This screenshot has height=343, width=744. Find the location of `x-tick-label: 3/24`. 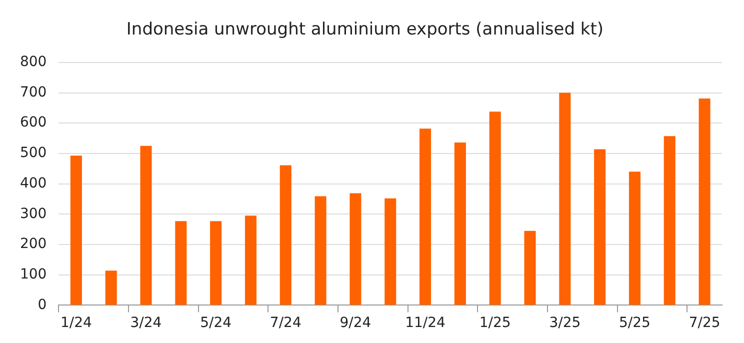

x-tick-label: 3/24 is located at coordinates (146, 323).